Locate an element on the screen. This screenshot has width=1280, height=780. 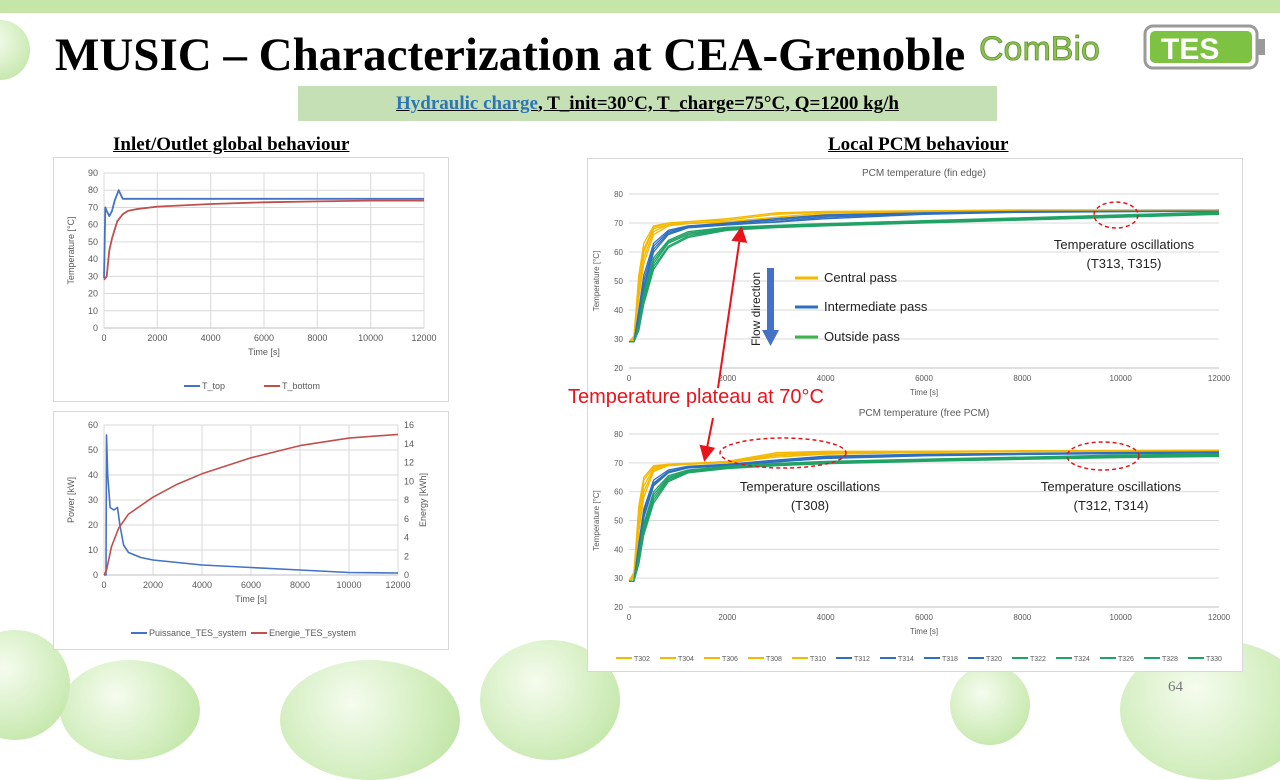
x-tick-label: 6000 is located at coordinates (251, 585).